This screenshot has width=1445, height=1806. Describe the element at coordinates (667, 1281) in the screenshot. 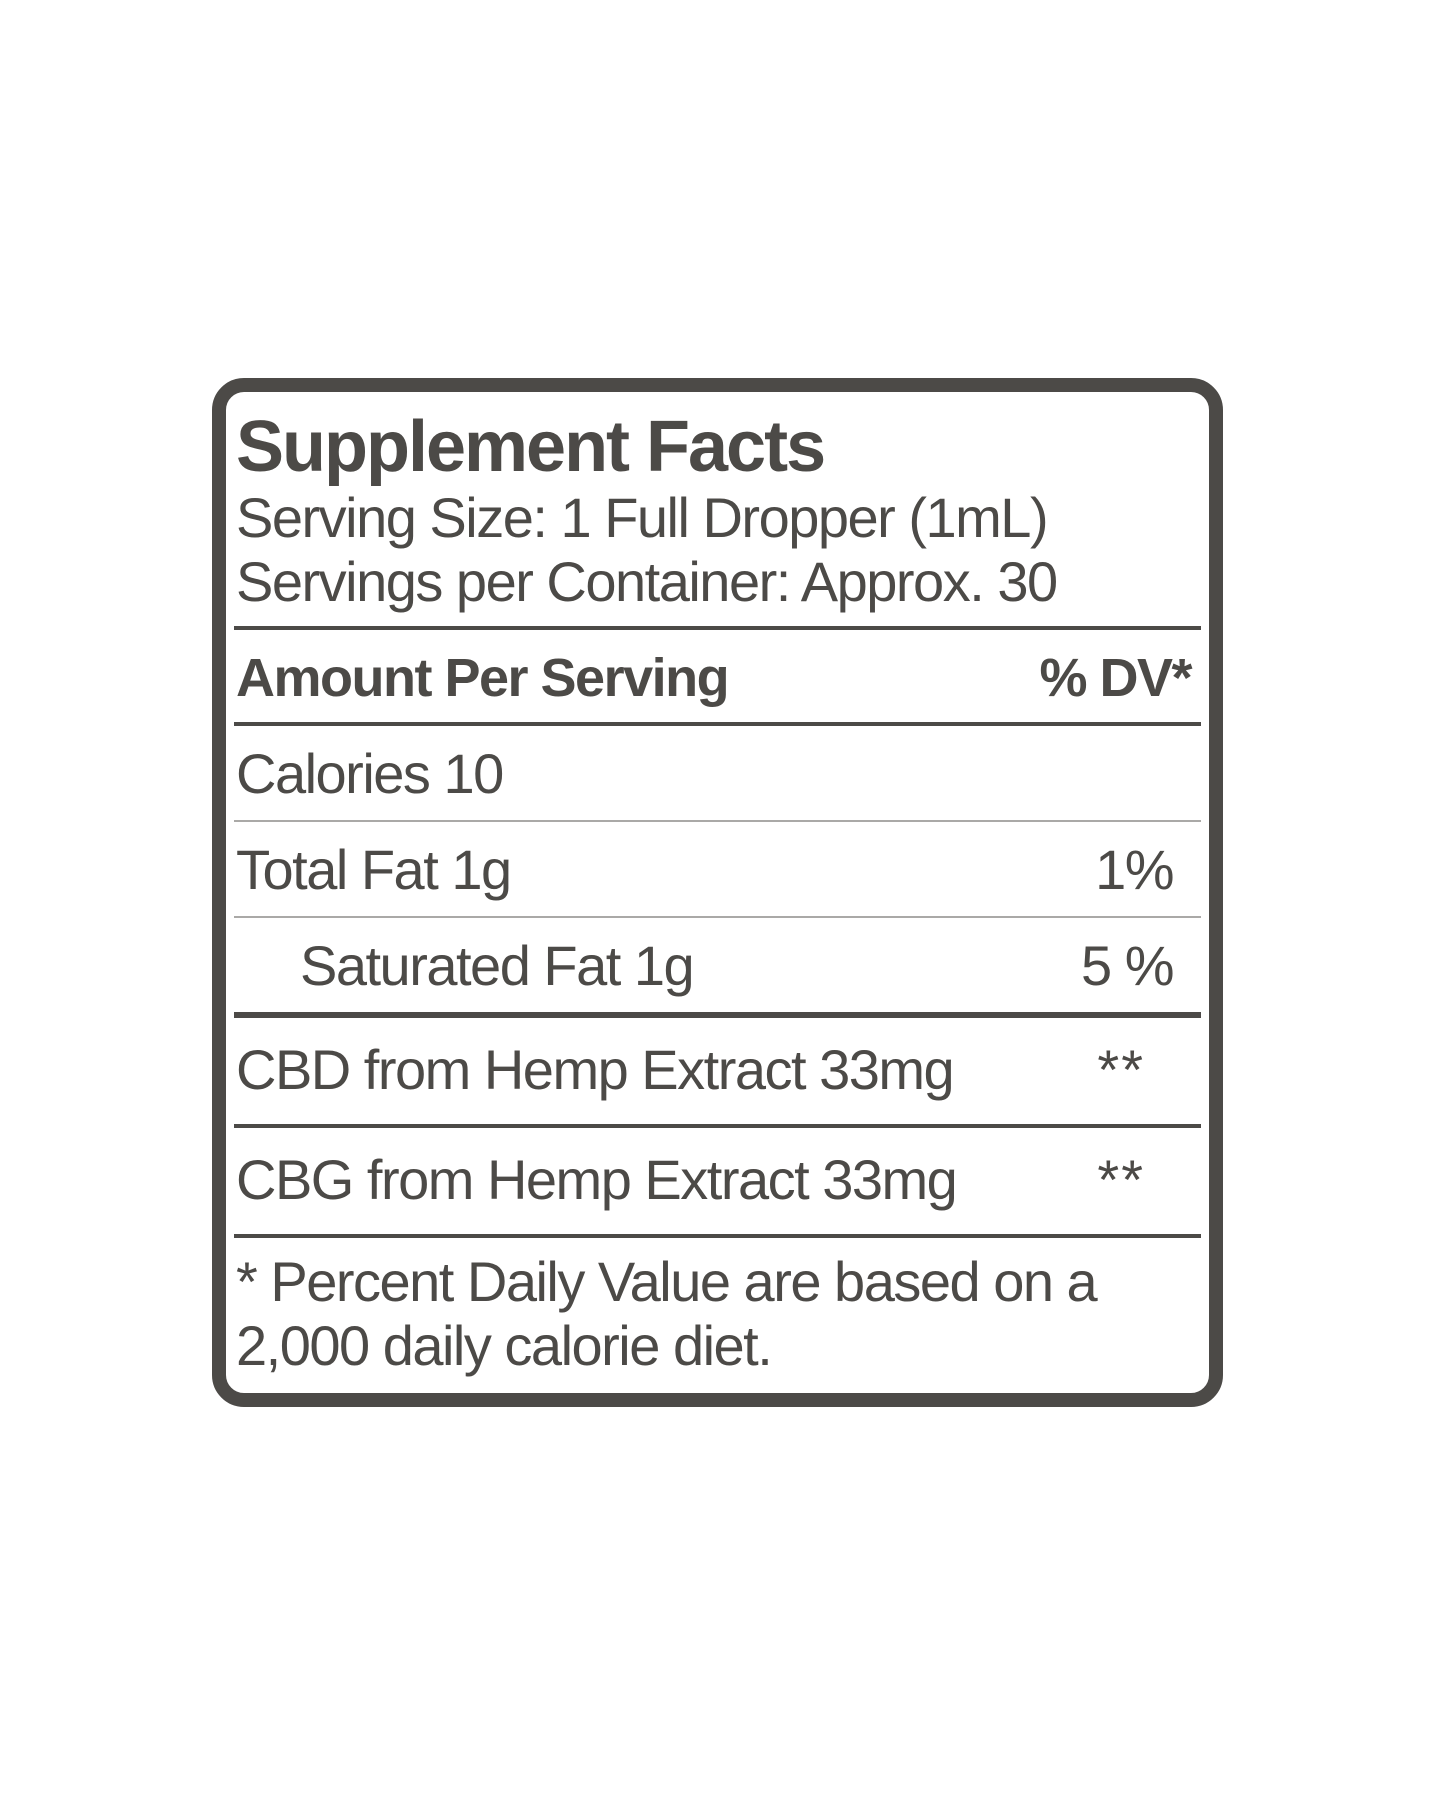

I see `footnote-line-1: * Percent Daily Value are based on a` at that location.